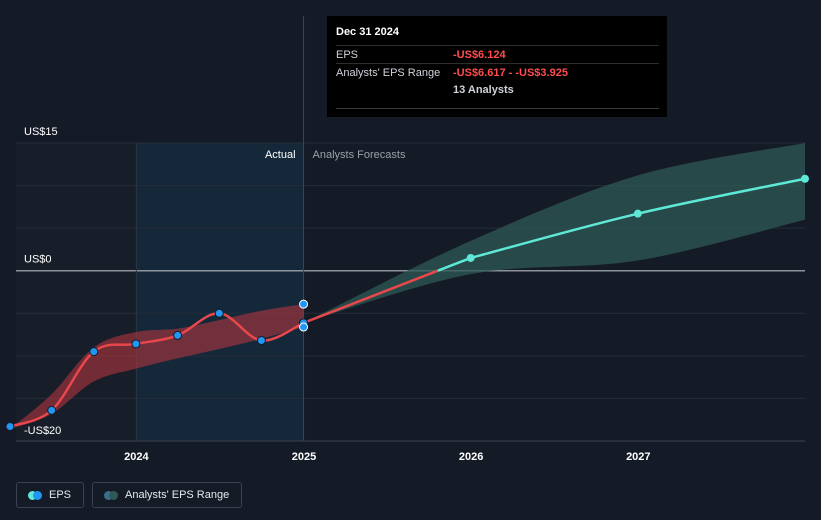 The height and width of the screenshot is (520, 821). I want to click on actual-highlight-region, so click(220, 292).